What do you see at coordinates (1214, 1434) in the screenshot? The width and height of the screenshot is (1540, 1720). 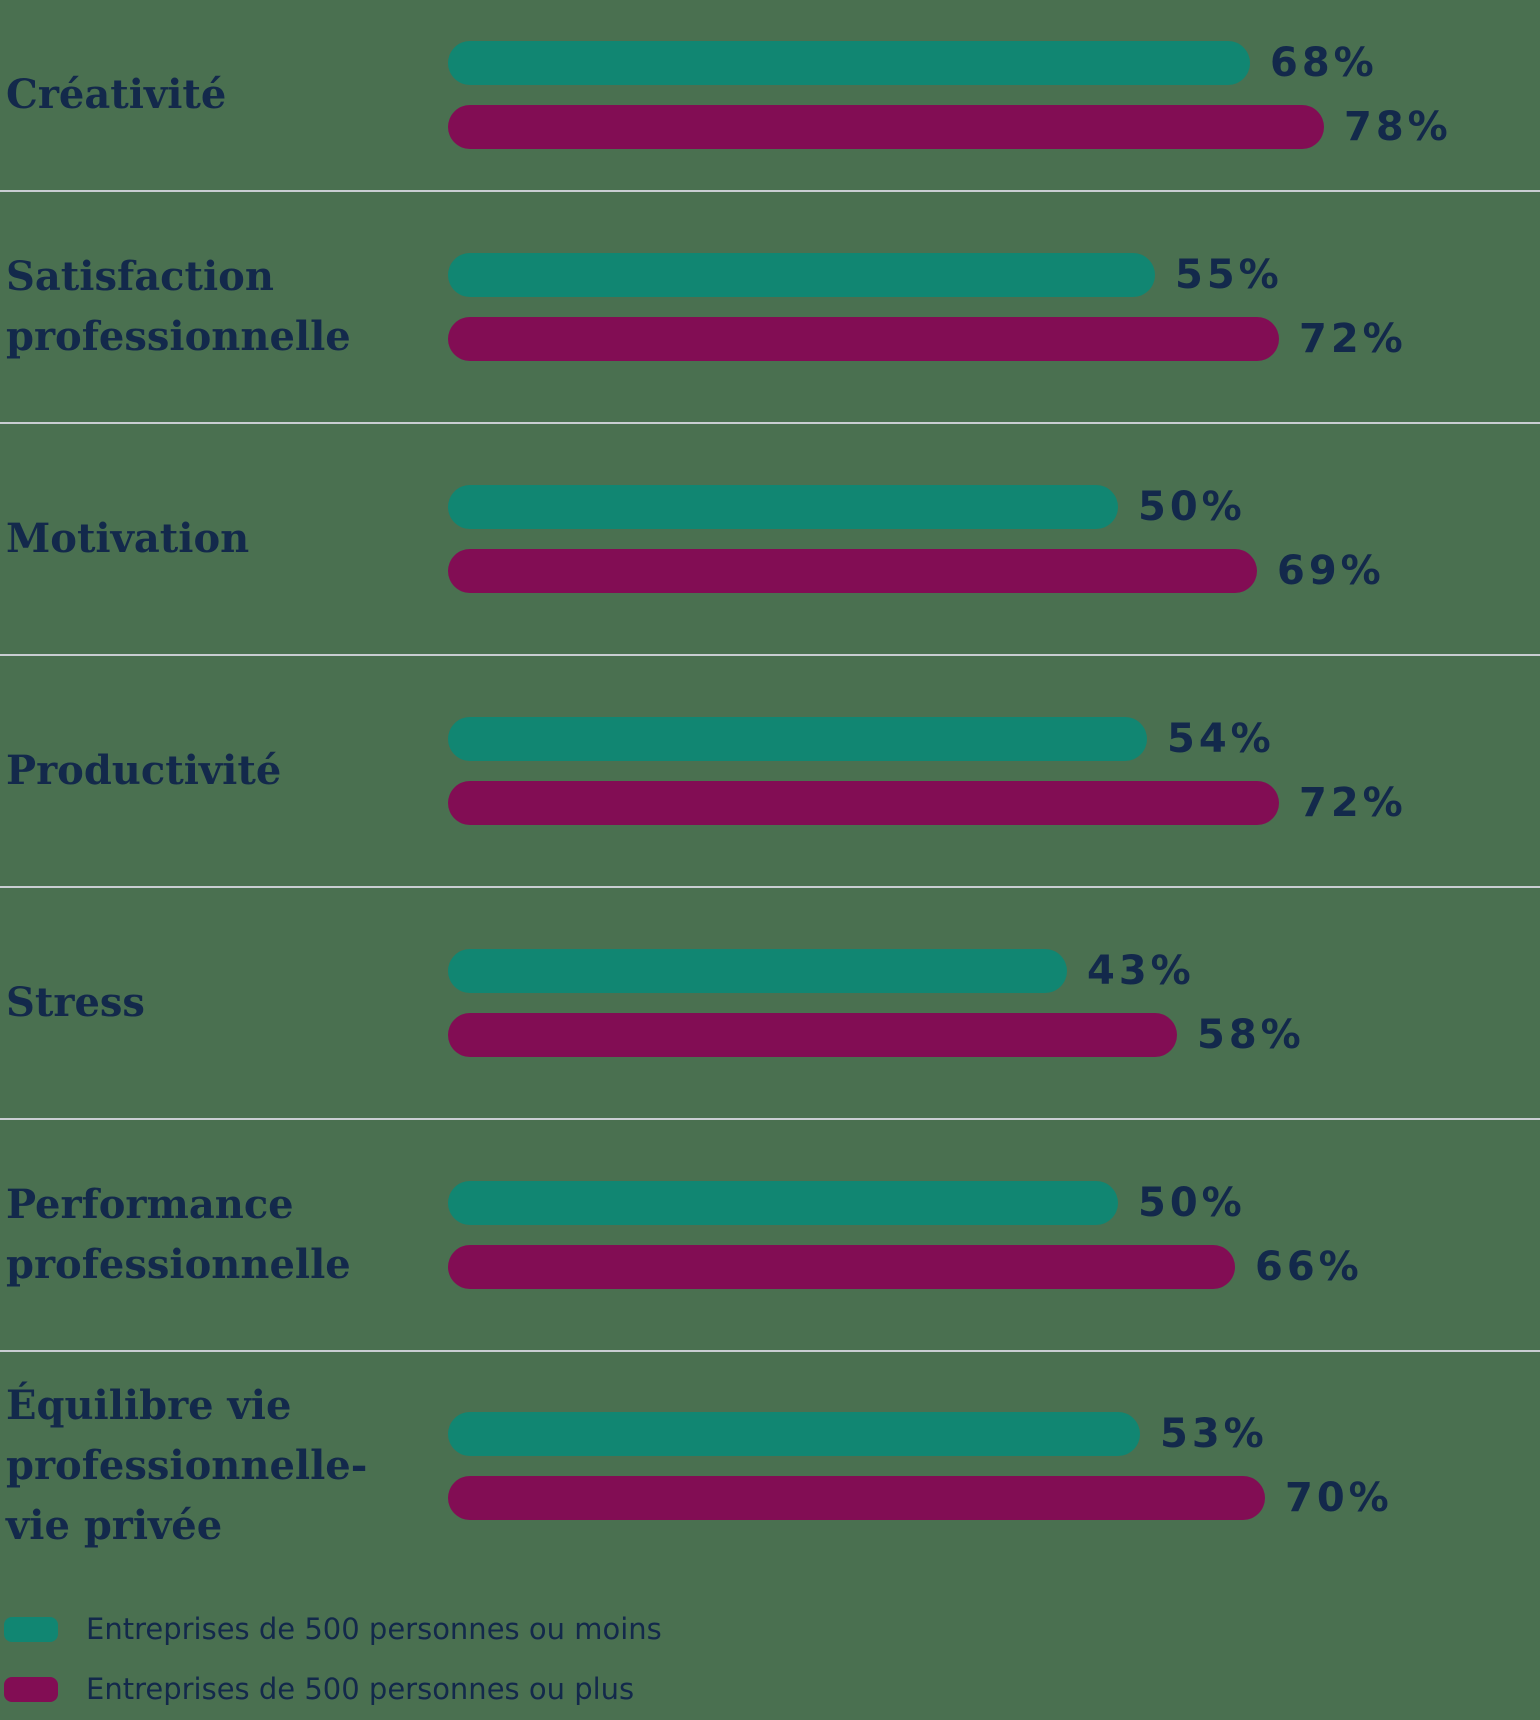 I see `value-label: 53%` at bounding box center [1214, 1434].